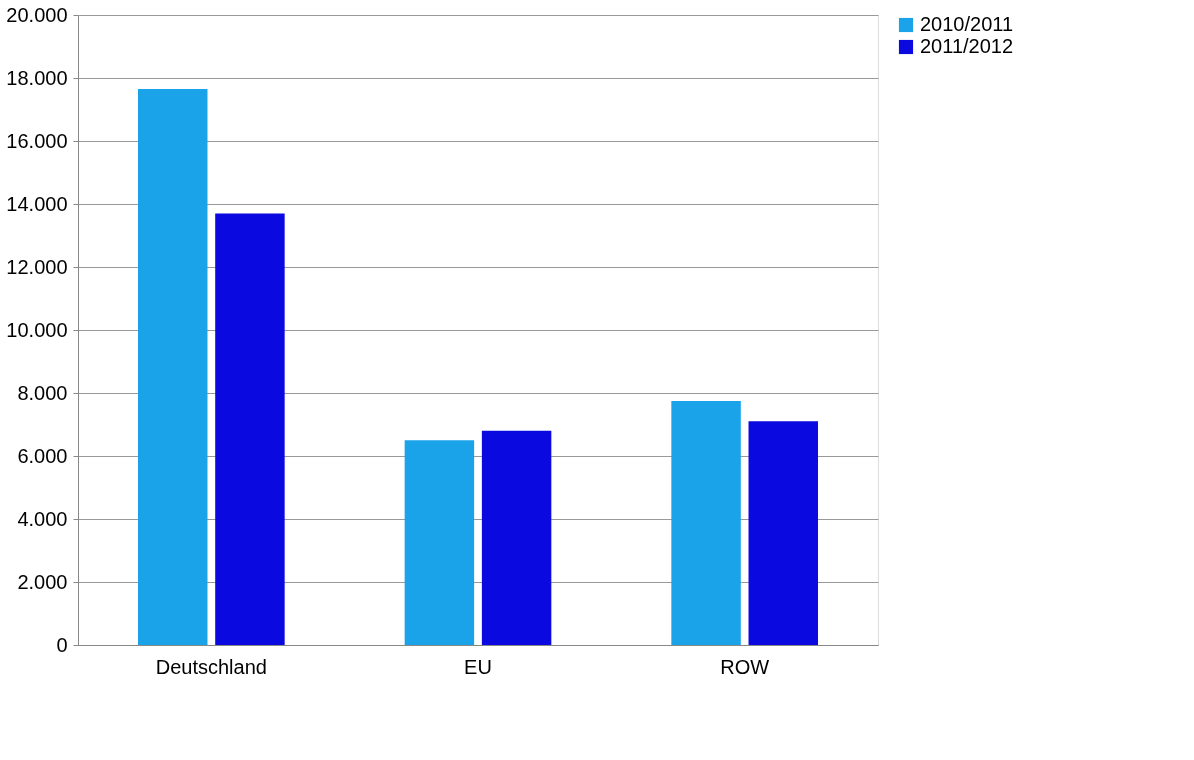 The width and height of the screenshot is (1194, 760). Describe the element at coordinates (37, 329) in the screenshot. I see `y-tick-label: 10.000` at that location.